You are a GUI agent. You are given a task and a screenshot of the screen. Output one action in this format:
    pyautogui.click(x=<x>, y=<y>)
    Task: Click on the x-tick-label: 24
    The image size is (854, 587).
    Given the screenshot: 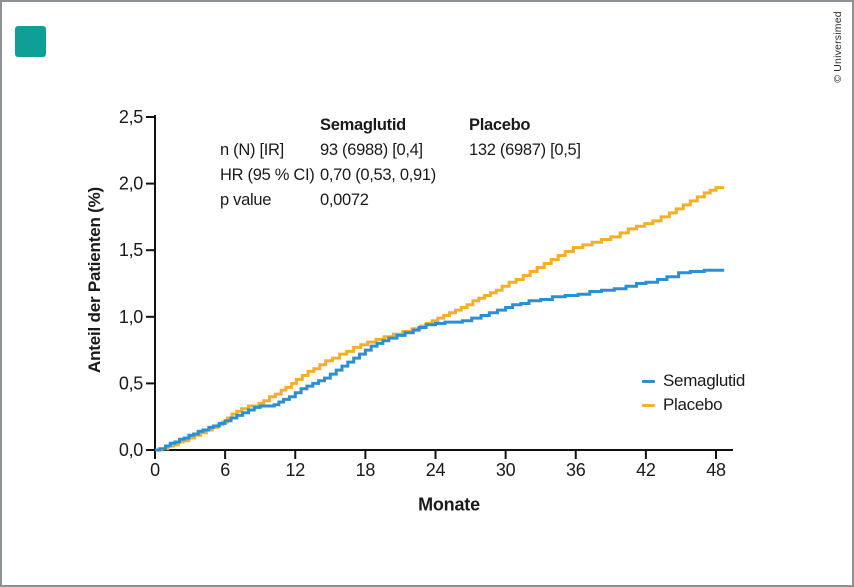 What is the action you would take?
    pyautogui.click(x=436, y=470)
    